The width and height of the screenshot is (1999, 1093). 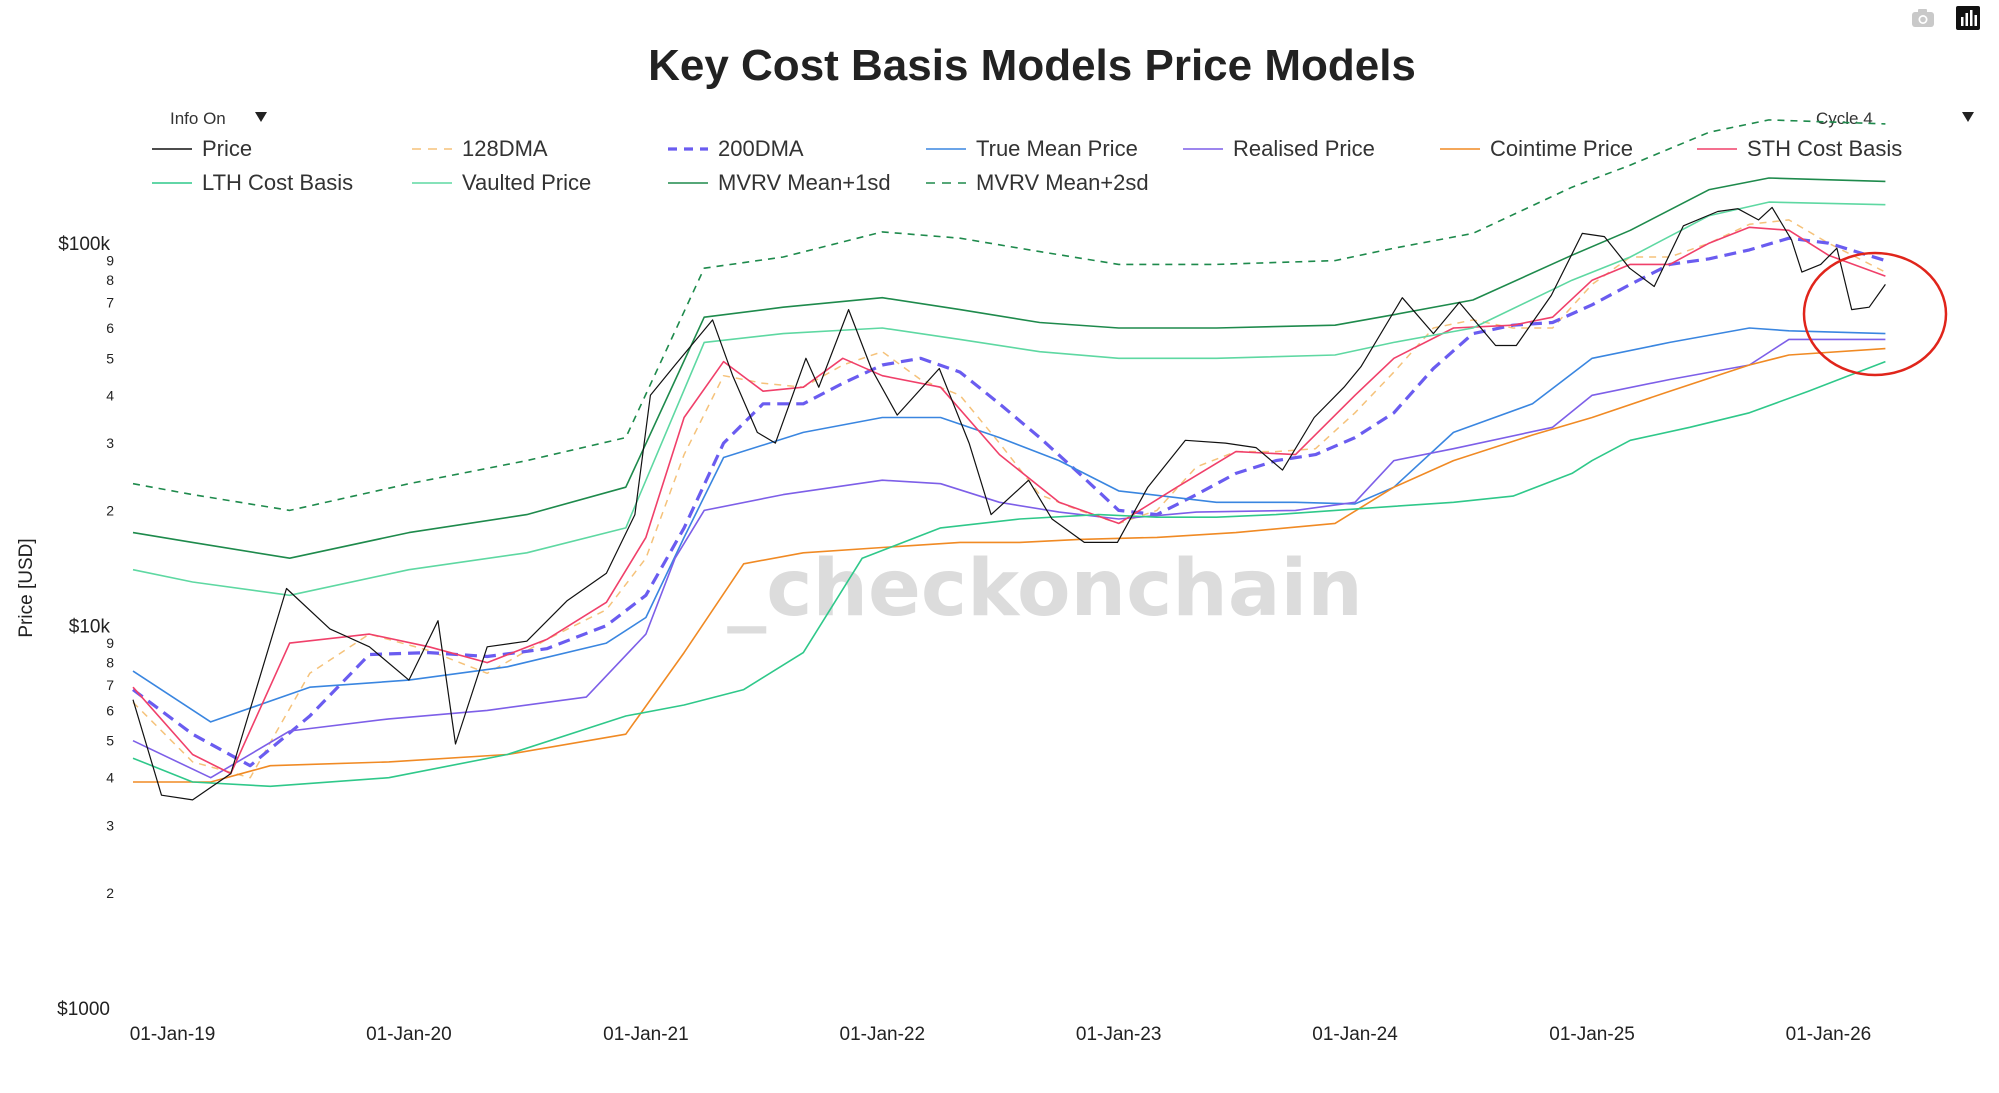 What do you see at coordinates (198, 118) in the screenshot?
I see `info-toggle: Info On` at bounding box center [198, 118].